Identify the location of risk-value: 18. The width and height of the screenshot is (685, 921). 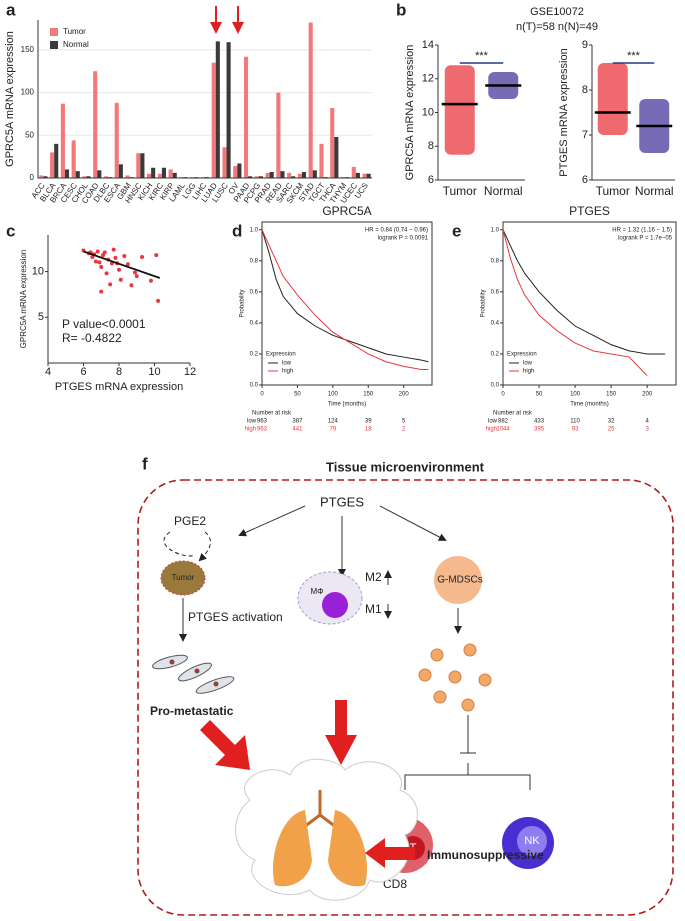
(368, 430).